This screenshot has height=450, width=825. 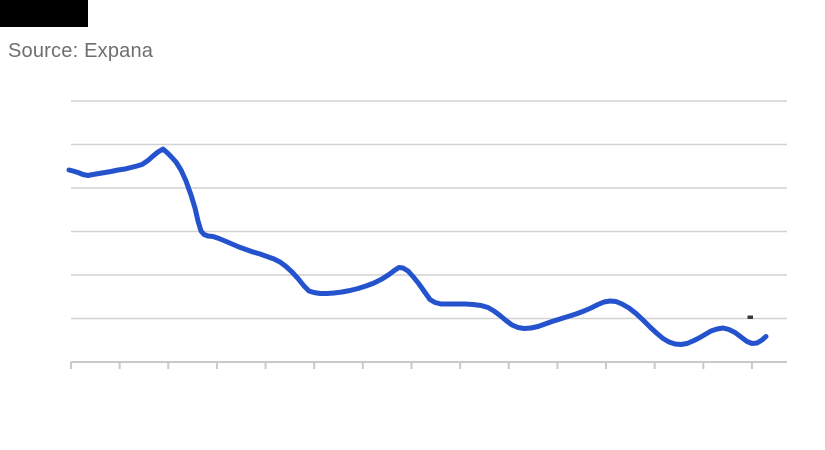 I want to click on logo-block, so click(x=44, y=13).